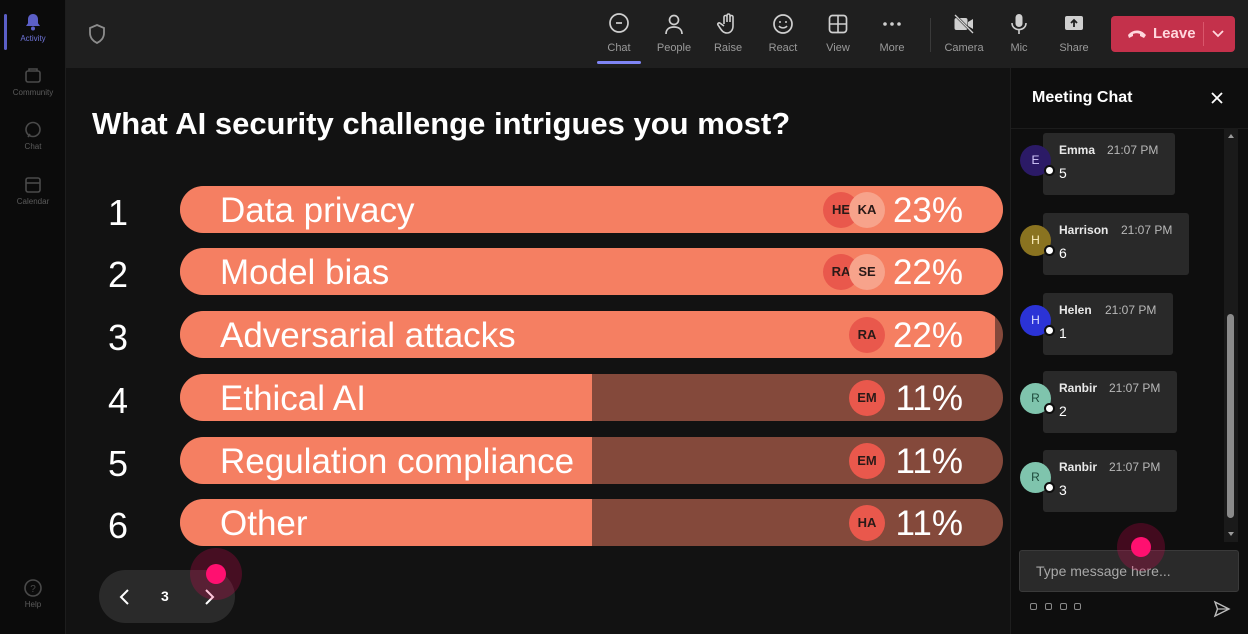 Image resolution: width=1248 pixels, height=634 pixels. I want to click on toolbar-label: Mic, so click(1019, 48).